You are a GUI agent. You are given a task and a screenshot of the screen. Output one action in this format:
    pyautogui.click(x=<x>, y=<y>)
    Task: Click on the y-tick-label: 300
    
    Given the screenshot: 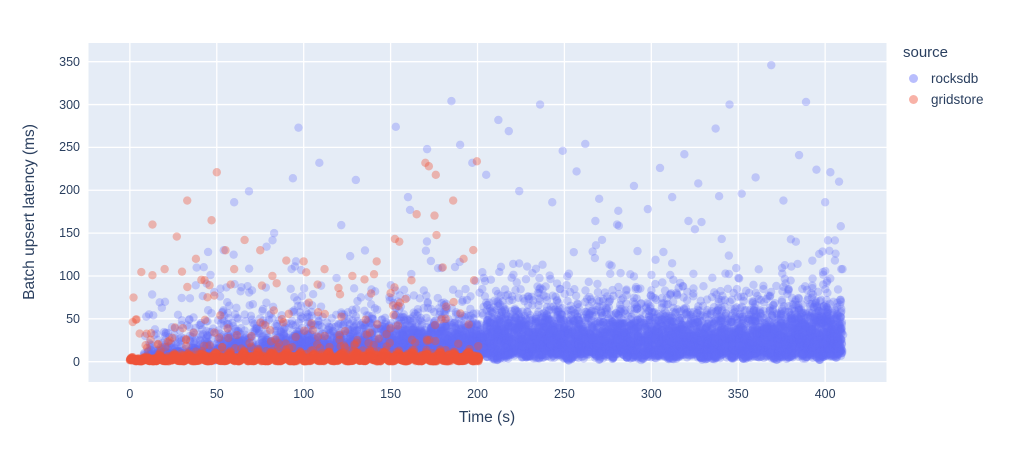 What is the action you would take?
    pyautogui.click(x=69, y=104)
    